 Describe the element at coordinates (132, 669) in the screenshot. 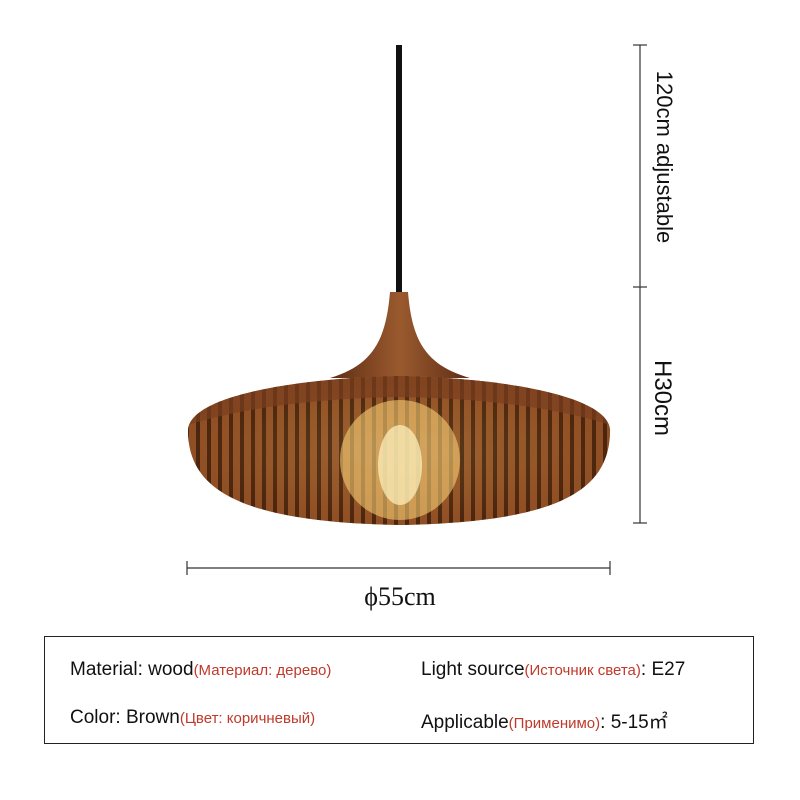

I see `spec-label: Material: wood` at that location.